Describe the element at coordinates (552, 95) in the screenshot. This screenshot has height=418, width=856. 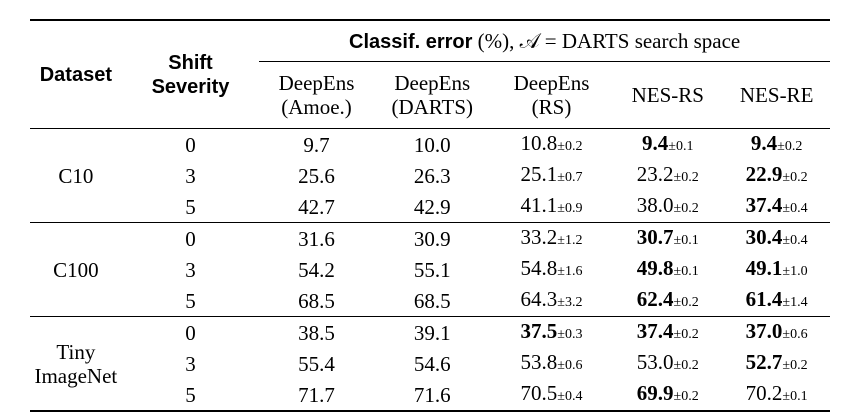
I see `column-header: DeepEns (RS)` at that location.